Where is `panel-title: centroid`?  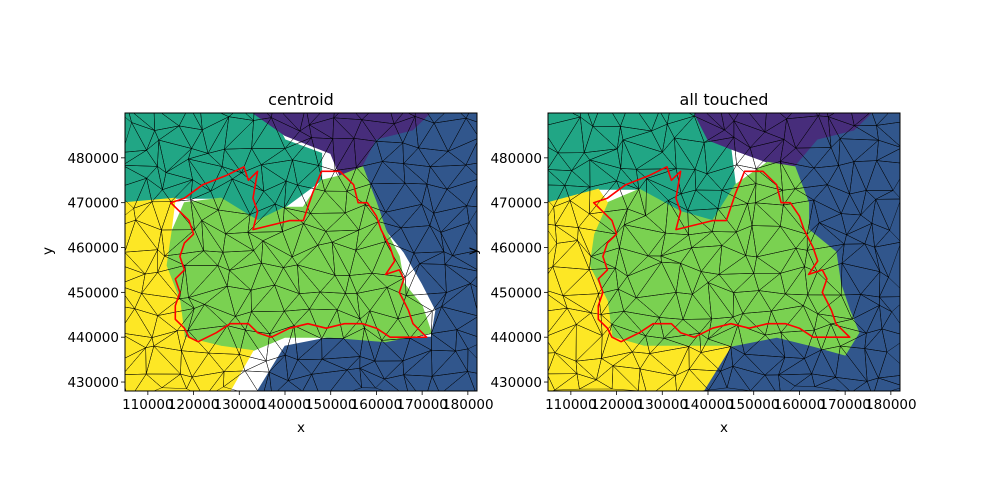
panel-title: centroid is located at coordinates (301, 99).